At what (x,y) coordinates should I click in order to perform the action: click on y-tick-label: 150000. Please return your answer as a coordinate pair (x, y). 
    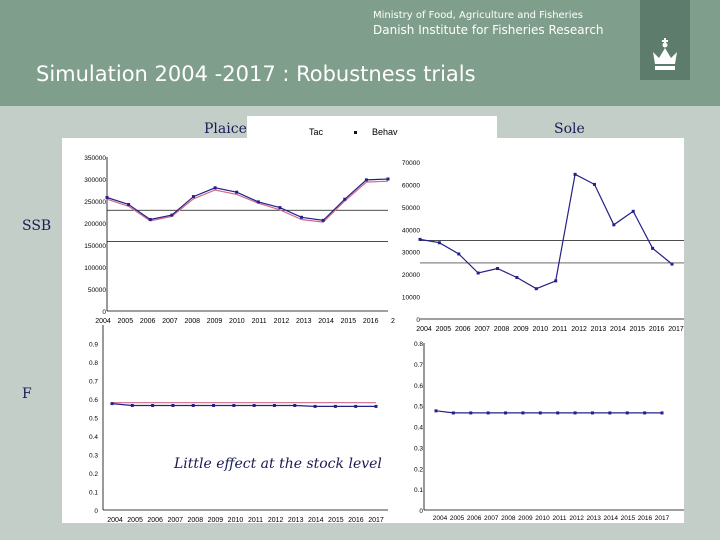
    Looking at the image, I should click on (95, 246).